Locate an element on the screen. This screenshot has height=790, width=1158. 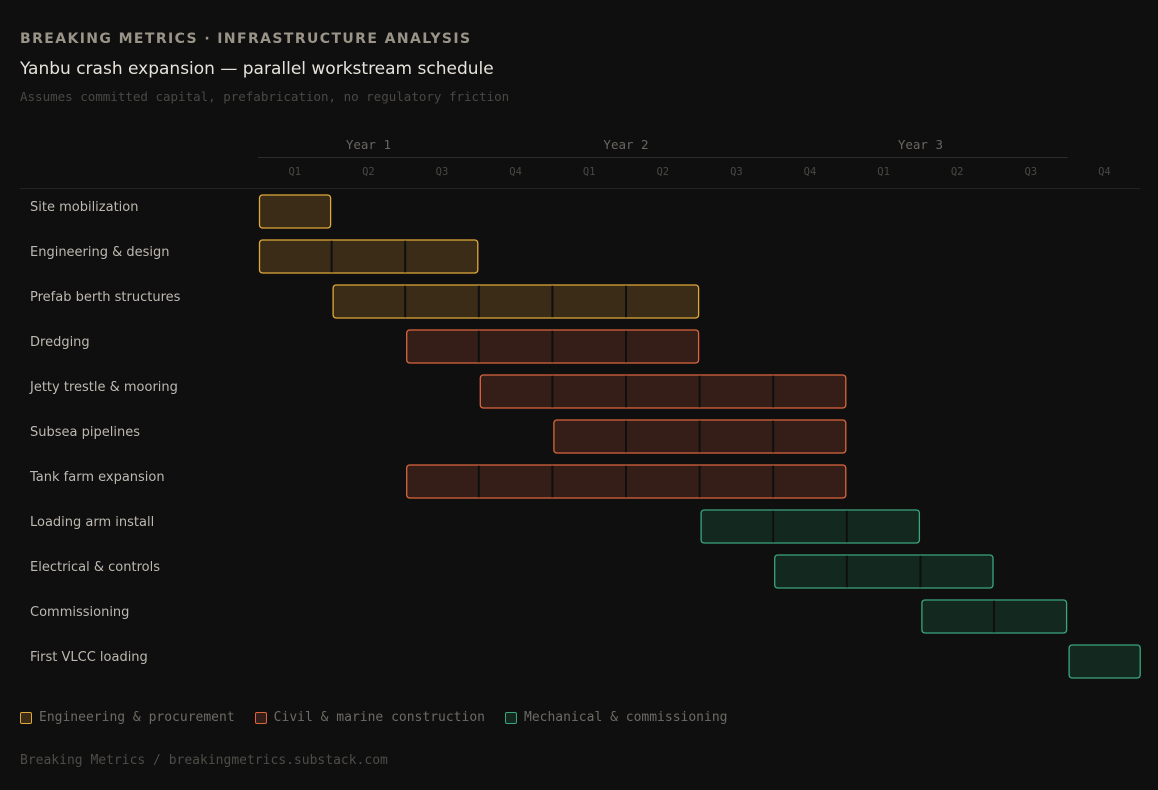
legend-item-eng: Engineering & procurement is located at coordinates (127, 717).